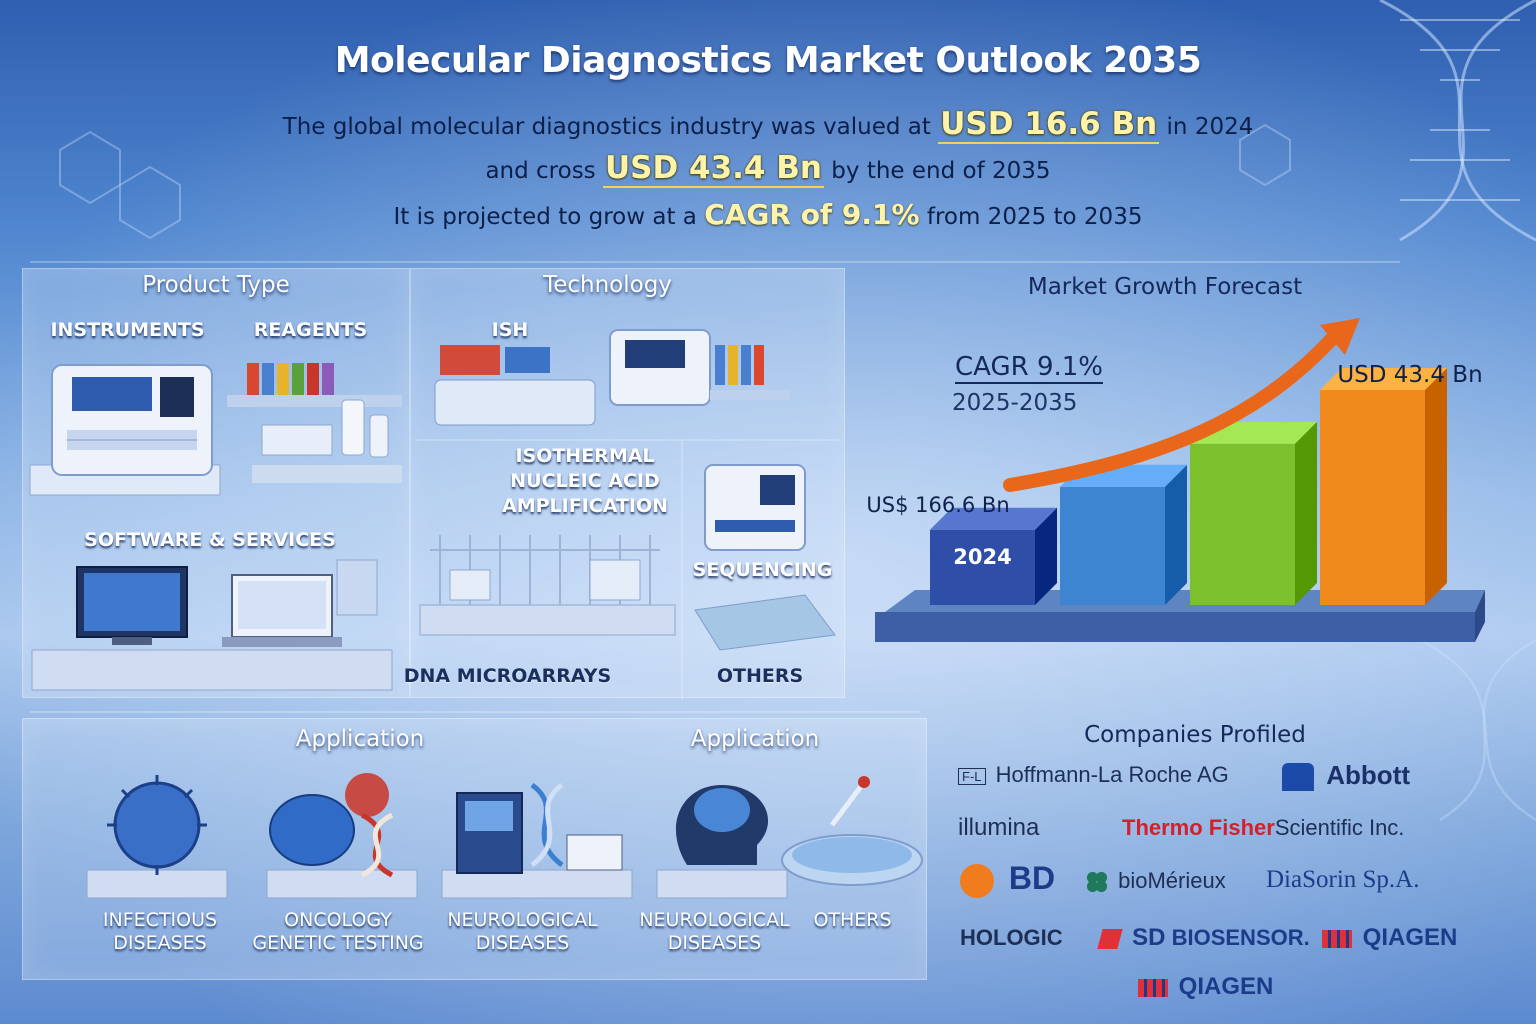 The width and height of the screenshot is (1536, 1024). What do you see at coordinates (522, 920) in the screenshot?
I see `app-neuro1-line-1: NEUROLOGICAL` at bounding box center [522, 920].